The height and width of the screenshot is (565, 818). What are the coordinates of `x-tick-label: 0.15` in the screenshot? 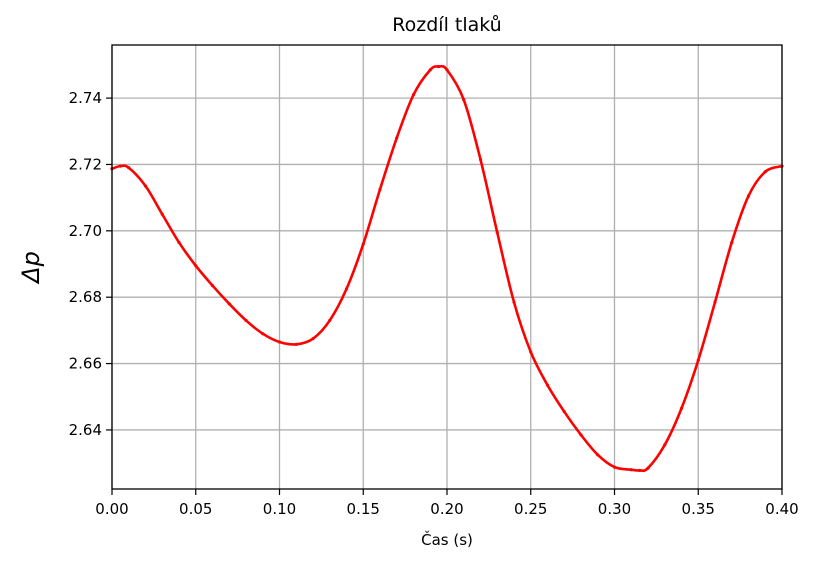 It's located at (363, 509).